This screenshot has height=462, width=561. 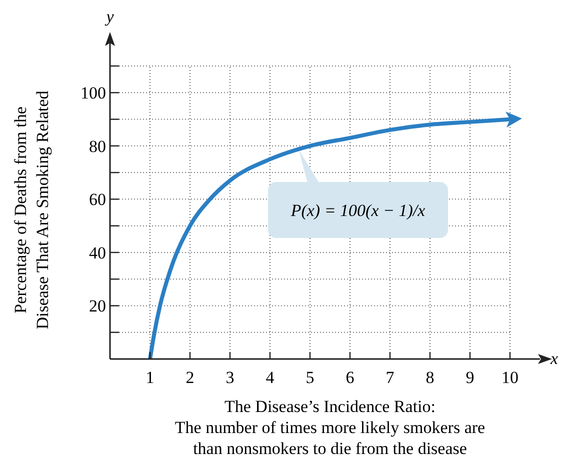 What do you see at coordinates (190, 377) in the screenshot?
I see `x-tick-label: 2` at bounding box center [190, 377].